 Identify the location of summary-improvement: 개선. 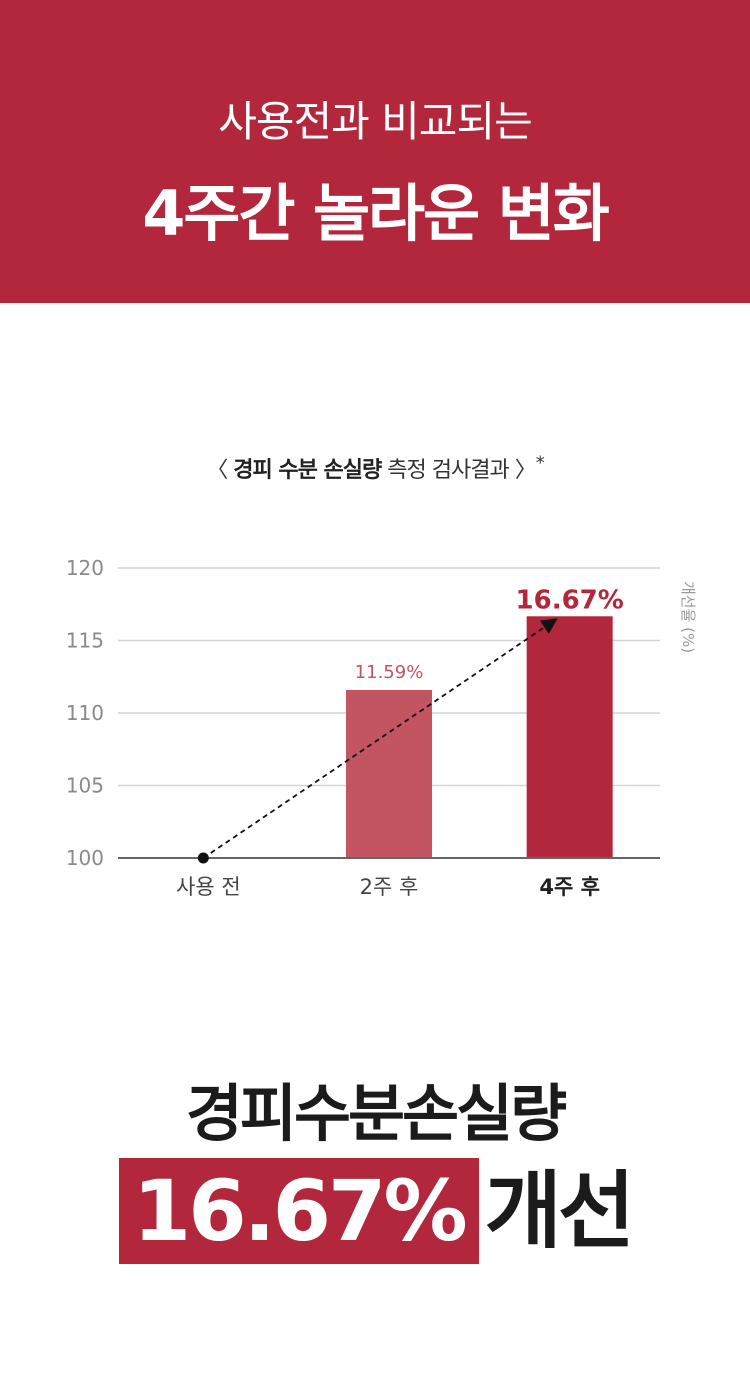
(560, 1211).